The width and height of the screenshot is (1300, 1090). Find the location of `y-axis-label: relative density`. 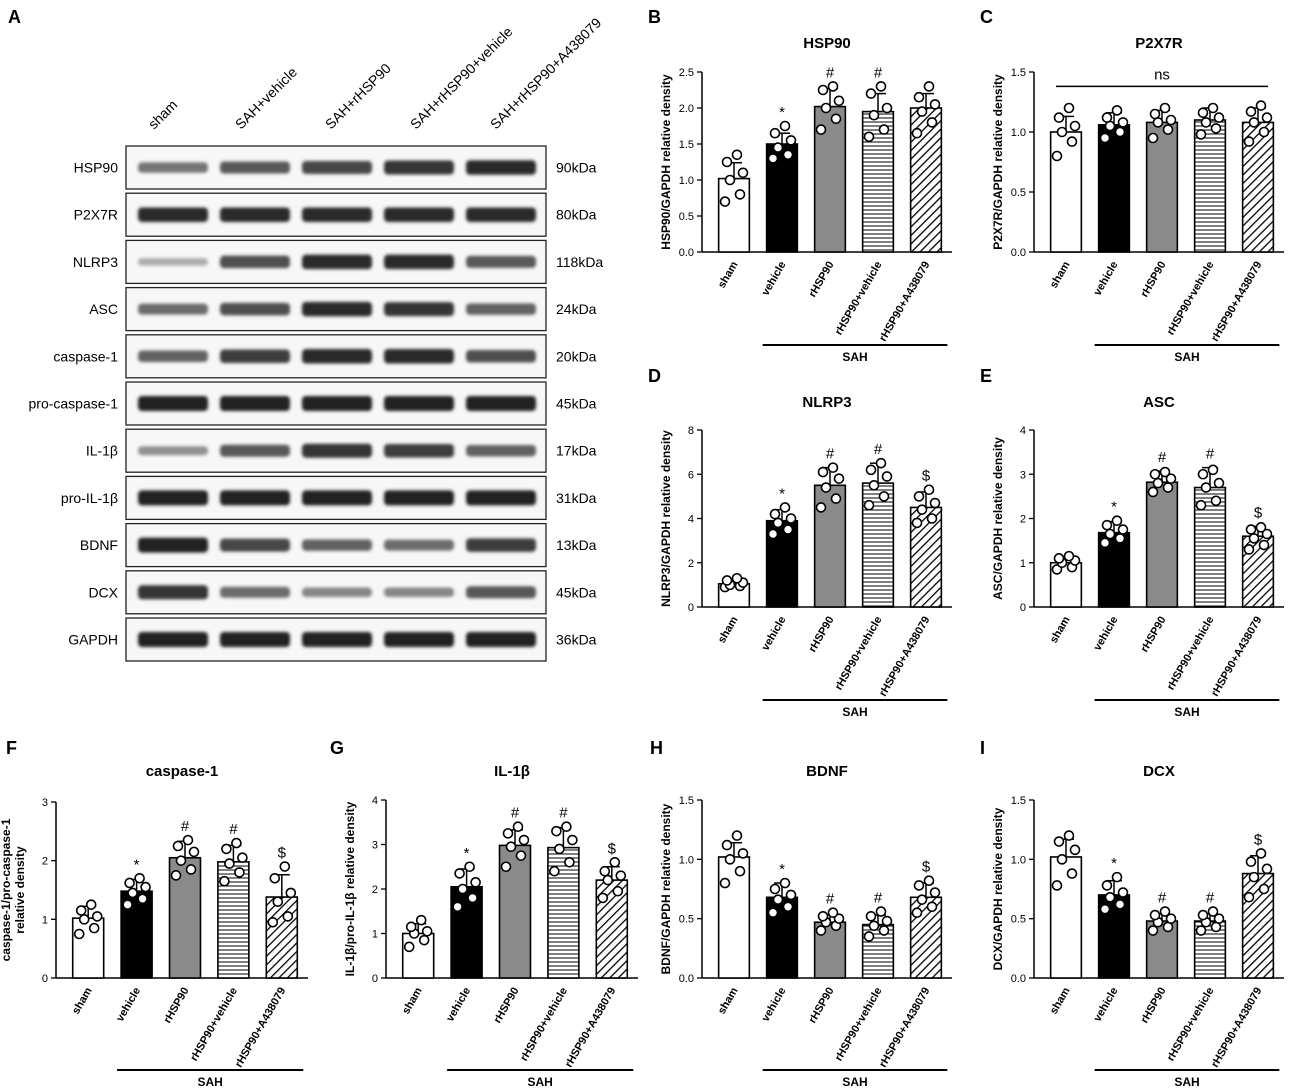

y-axis-label: relative density is located at coordinates (20, 890).